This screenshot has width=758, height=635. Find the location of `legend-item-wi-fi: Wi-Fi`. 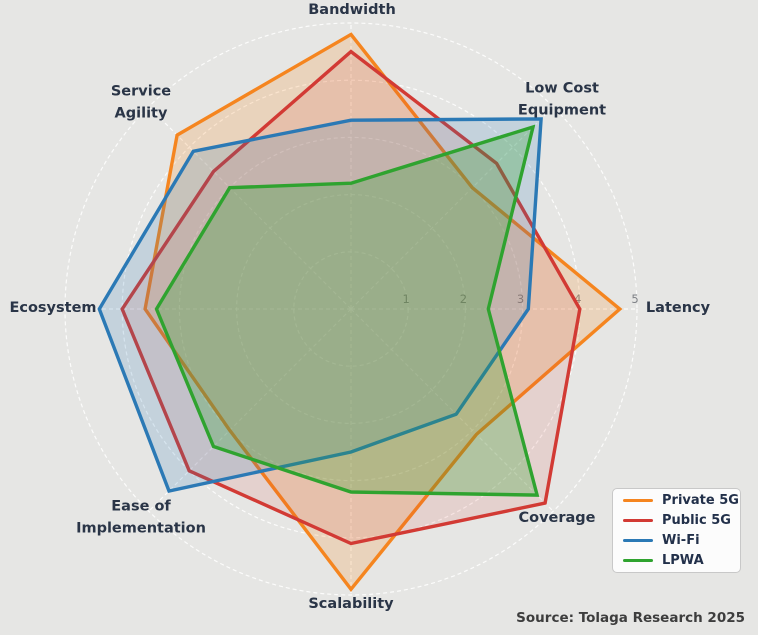

legend-item-wi-fi: Wi-Fi is located at coordinates (675, 540).